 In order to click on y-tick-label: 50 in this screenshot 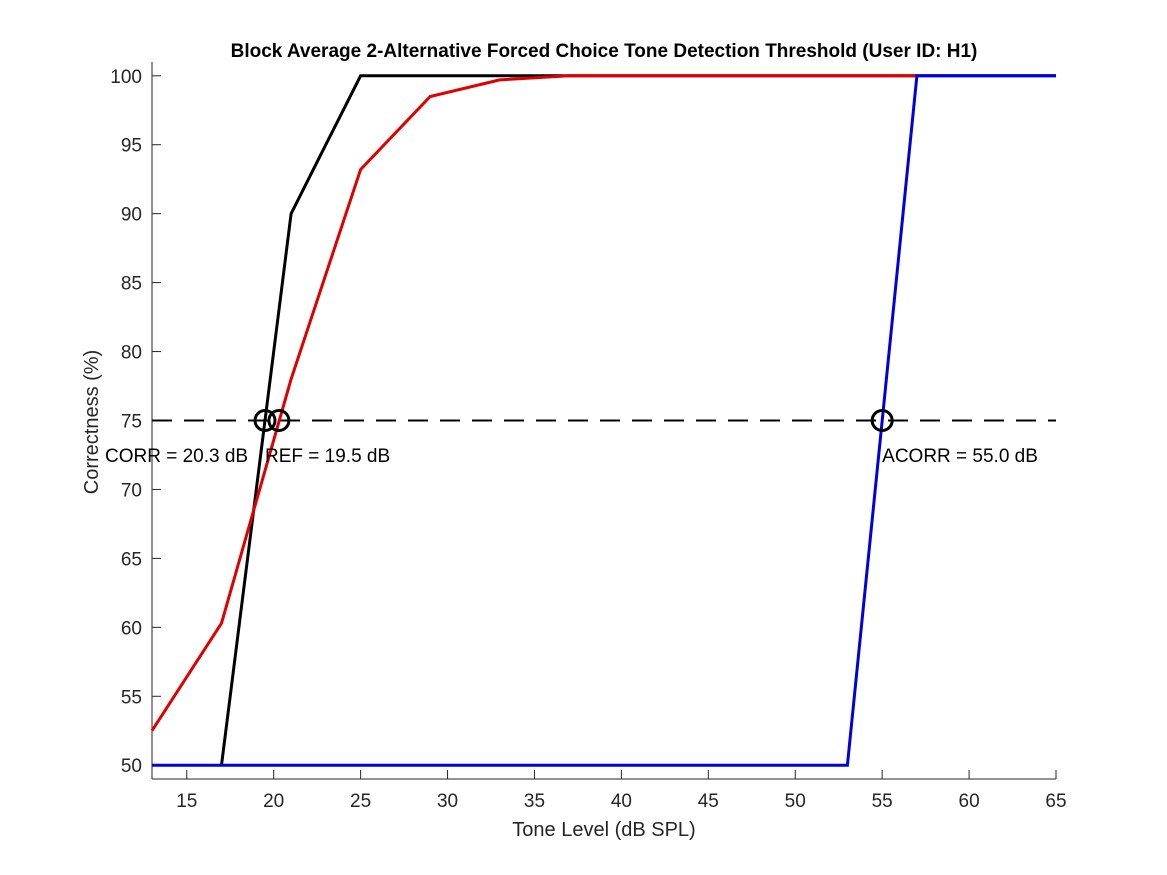, I will do `click(131, 766)`.